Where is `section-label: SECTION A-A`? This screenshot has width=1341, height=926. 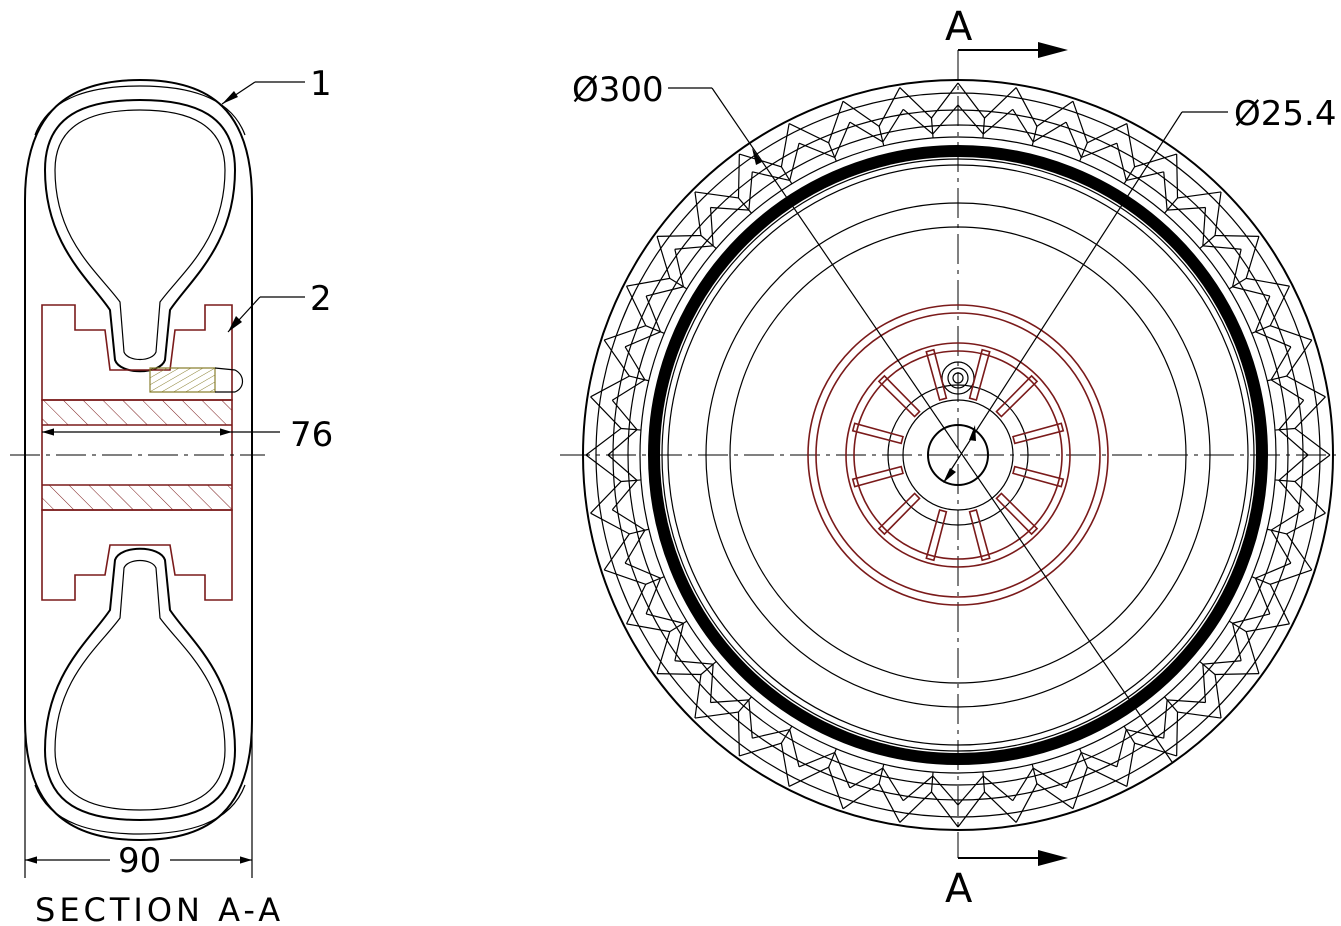 section-label: SECTION A-A is located at coordinates (159, 908).